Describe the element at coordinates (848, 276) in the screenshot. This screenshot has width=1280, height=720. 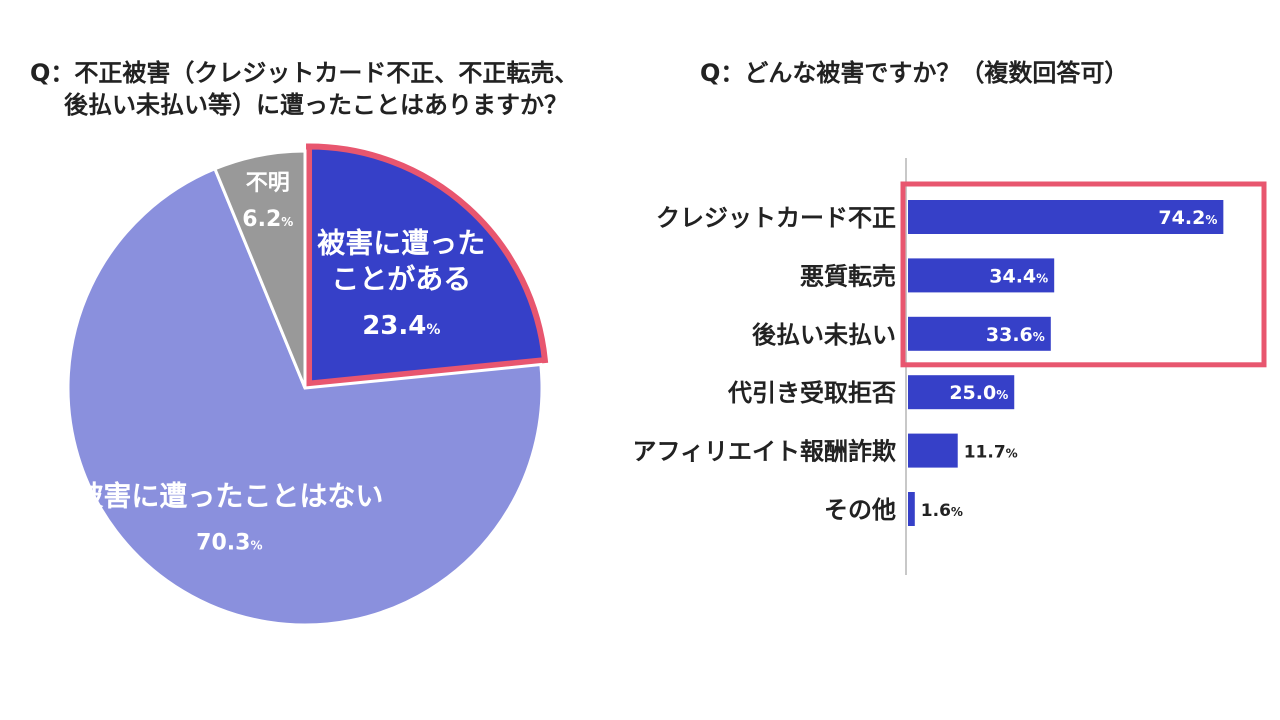
I see `bar-category-label-1: 悪質転売` at that location.